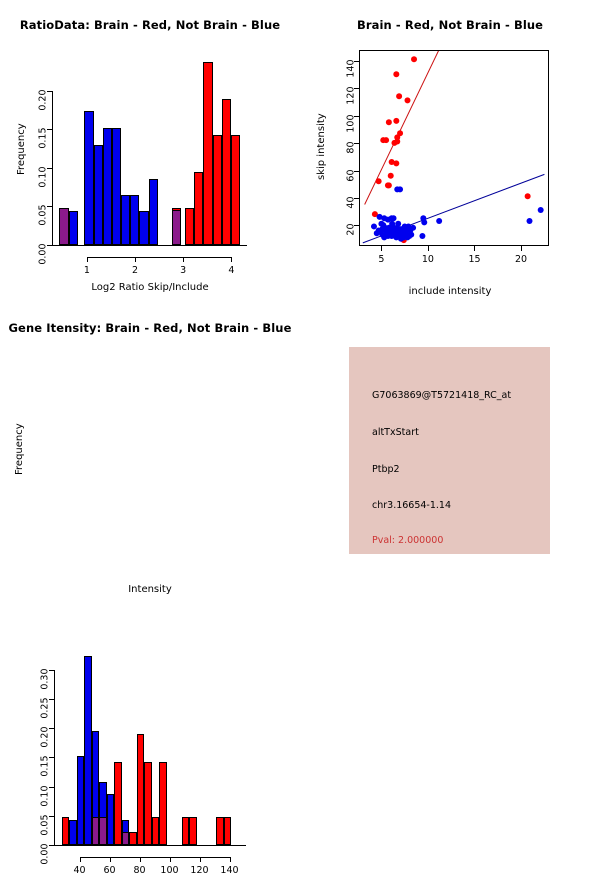 The image size is (600, 876). I want to click on ratio-histogram-xlabel: Log2 Ratio Skip/Include, so click(150, 287).